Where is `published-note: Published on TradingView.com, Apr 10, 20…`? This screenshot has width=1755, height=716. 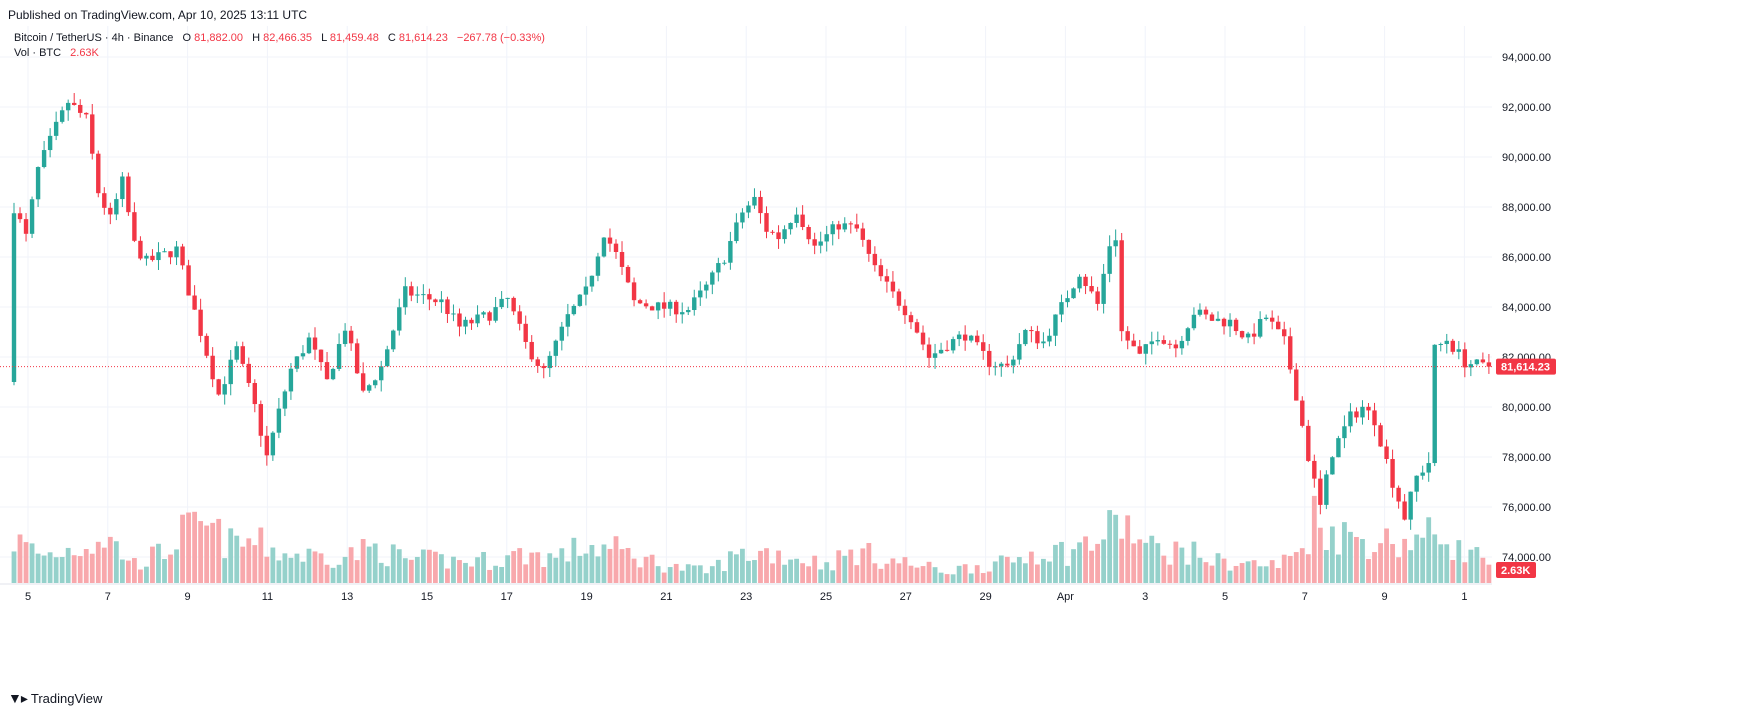
published-note: Published on TradingView.com, Apr 10, 20… is located at coordinates (158, 15).